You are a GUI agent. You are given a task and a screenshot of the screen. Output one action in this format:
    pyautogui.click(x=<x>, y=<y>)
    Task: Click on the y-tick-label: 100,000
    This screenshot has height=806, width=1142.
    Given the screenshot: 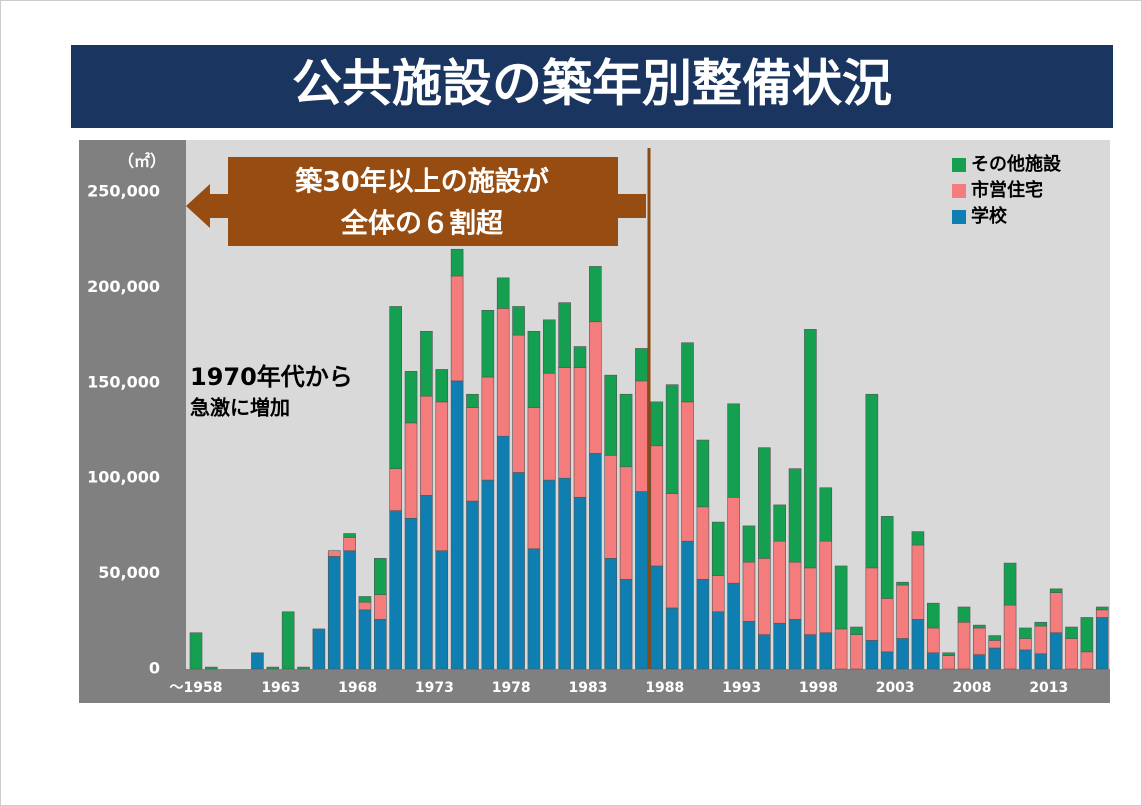 What is the action you would take?
    pyautogui.click(x=123, y=477)
    